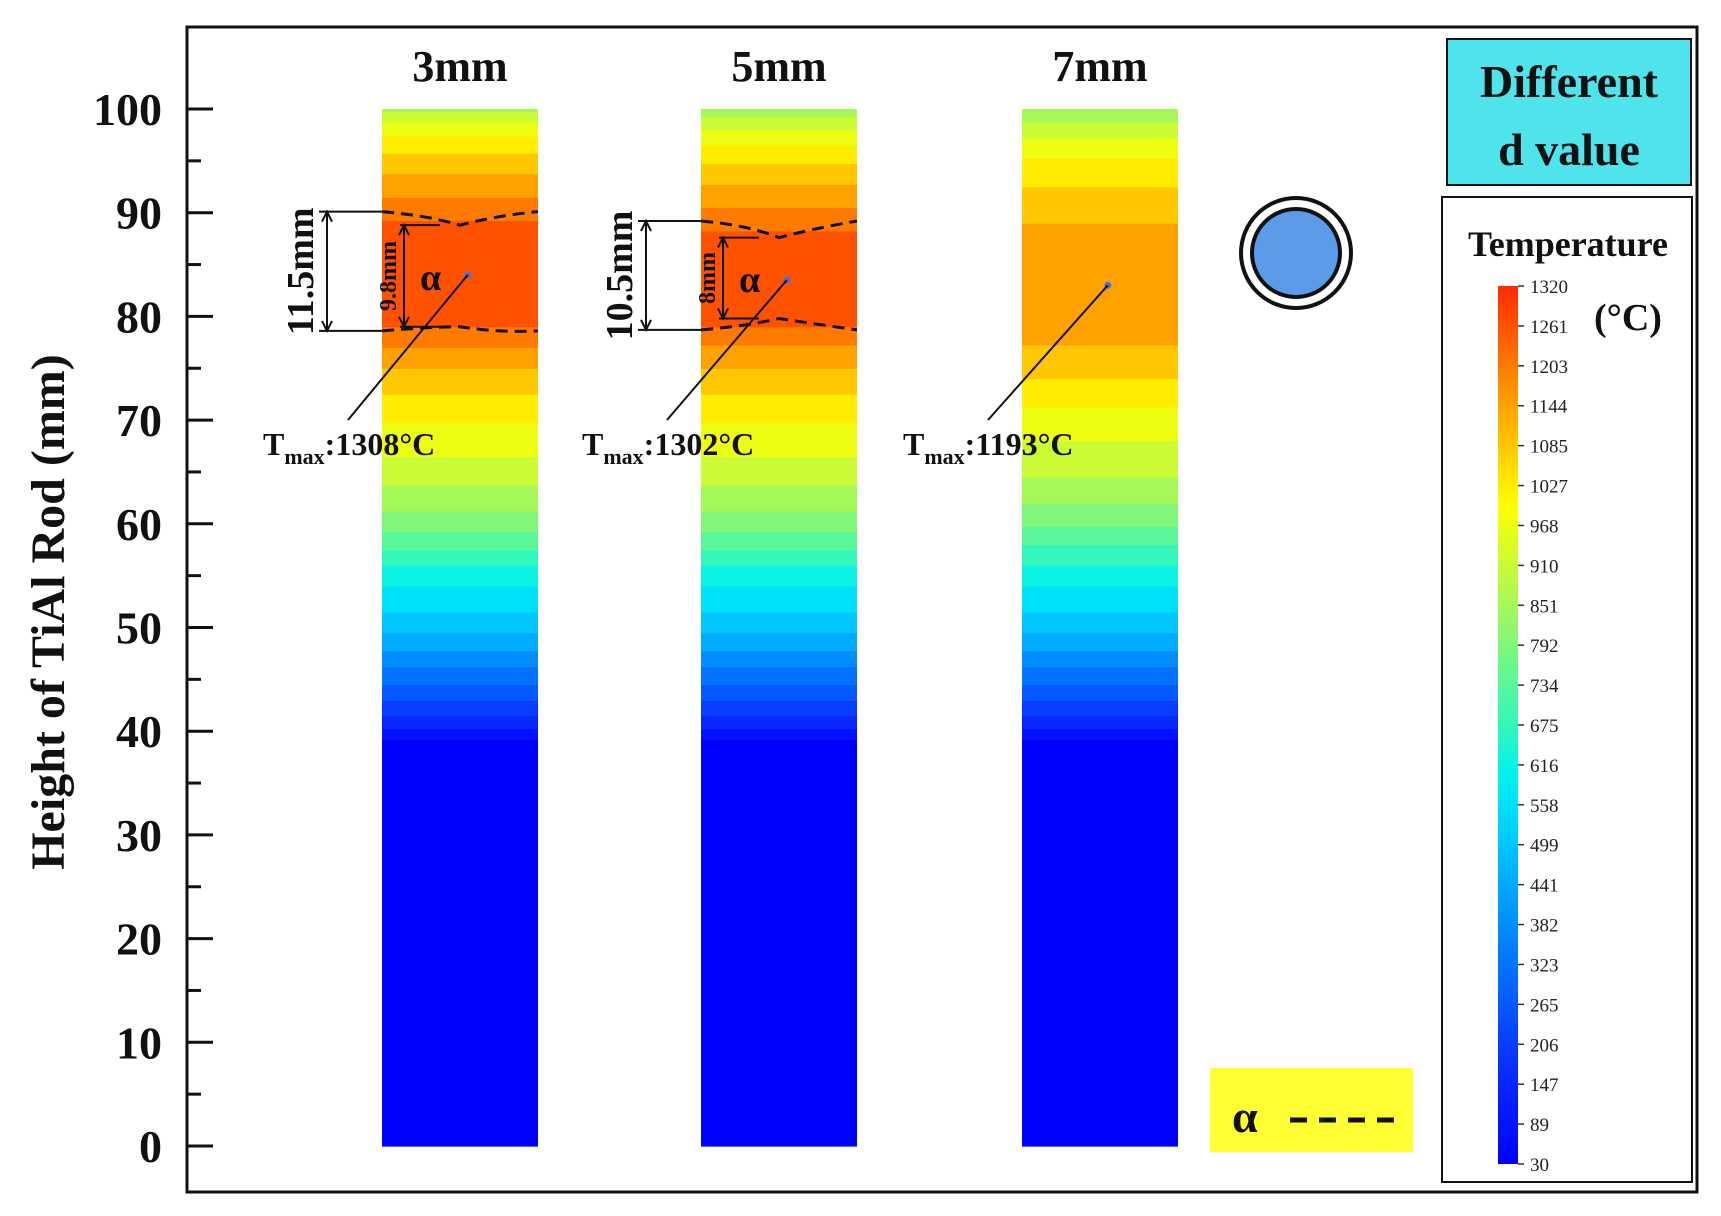  Describe the element at coordinates (460, 329) in the screenshot. I see `alpha-boundary-bottom` at that location.